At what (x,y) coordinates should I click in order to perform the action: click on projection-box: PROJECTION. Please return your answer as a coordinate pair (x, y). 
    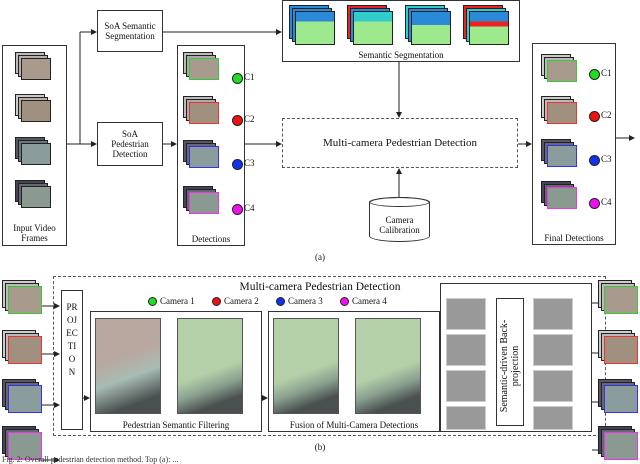
    Looking at the image, I should click on (72, 360).